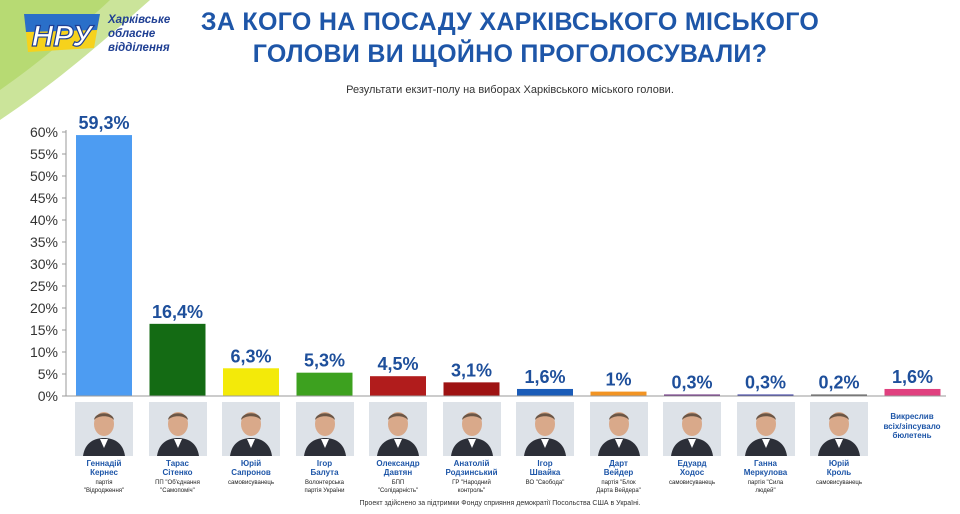  I want to click on candidate-card: Юрій Сапронов самовисуванець, so click(251, 445).